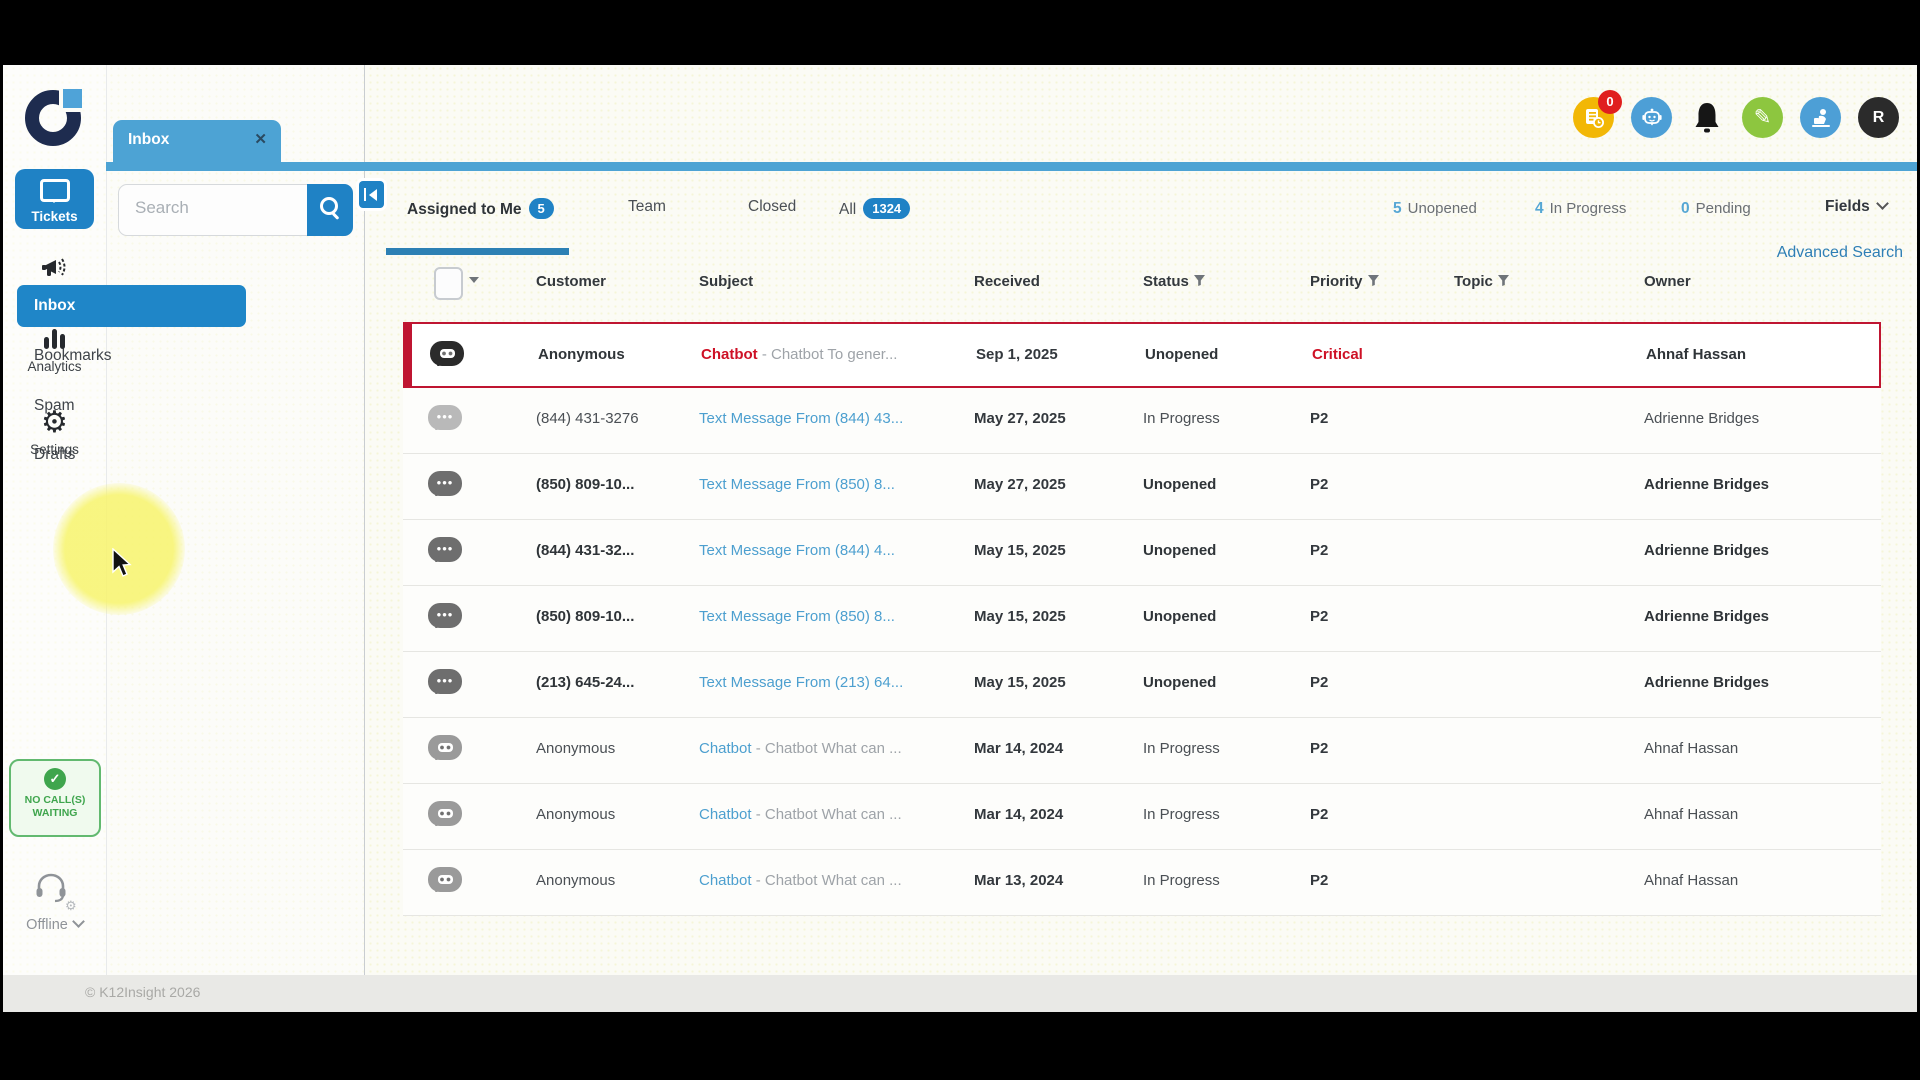  What do you see at coordinates (1610, 102) in the screenshot?
I see `notification-count-badge: 0` at bounding box center [1610, 102].